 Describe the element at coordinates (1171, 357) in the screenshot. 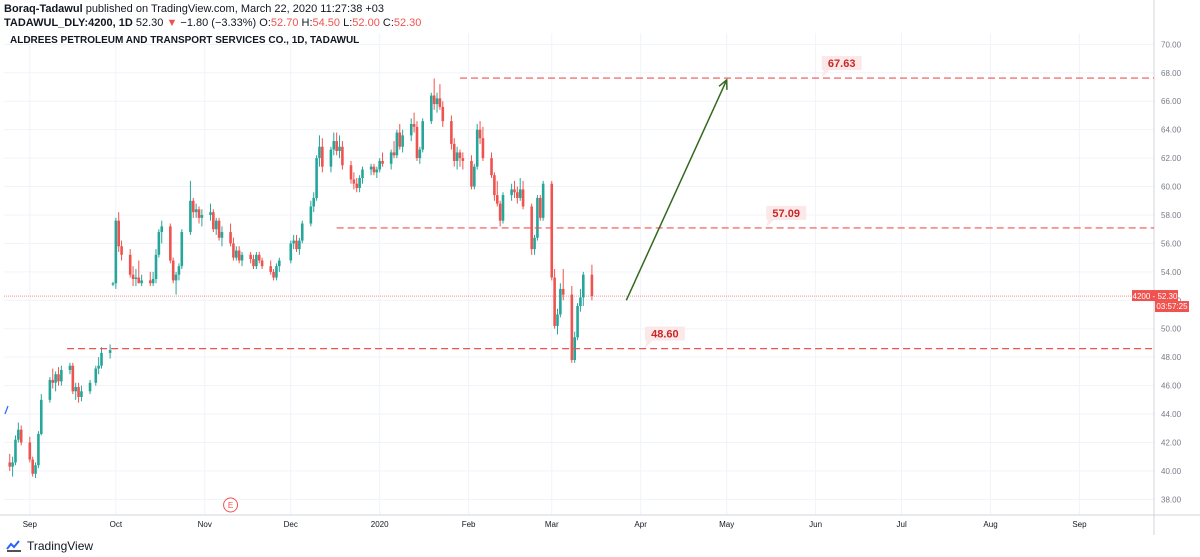

I see `y-tick-label: 48.00` at that location.